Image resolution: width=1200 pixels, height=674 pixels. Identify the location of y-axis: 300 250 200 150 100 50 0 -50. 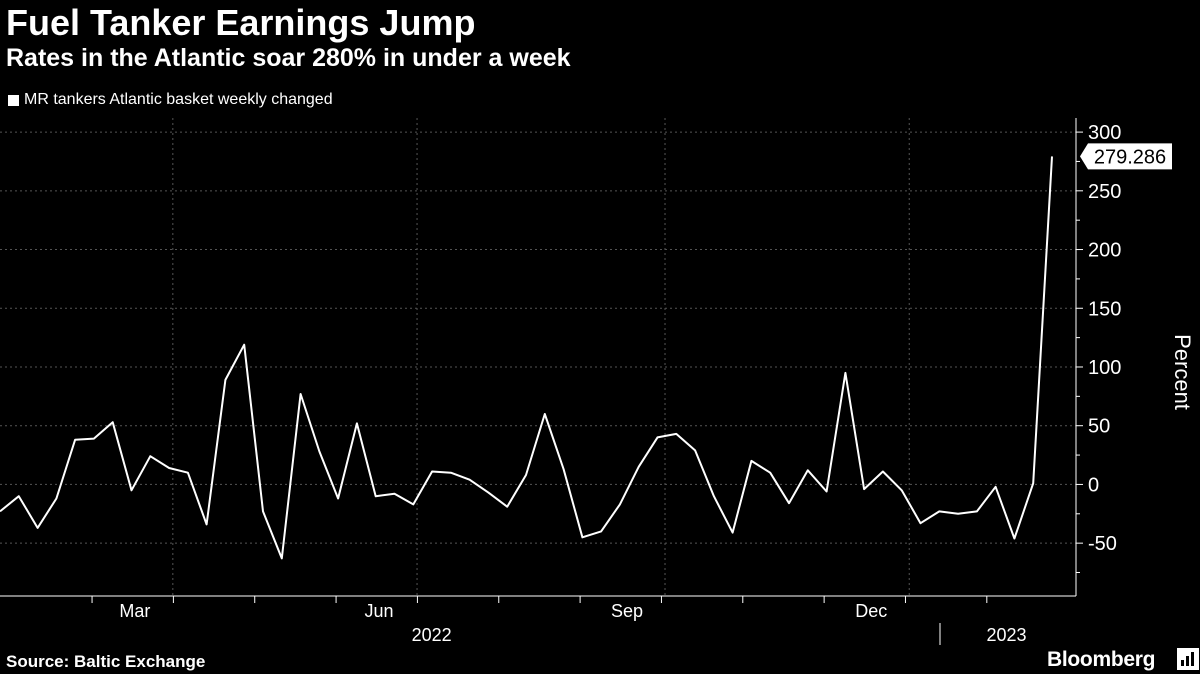
(1098, 357).